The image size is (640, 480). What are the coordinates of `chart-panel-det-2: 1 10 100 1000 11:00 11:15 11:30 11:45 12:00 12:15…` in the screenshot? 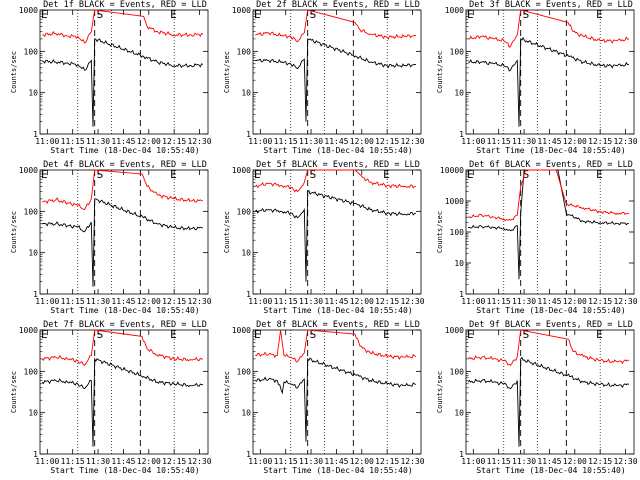 It's located at (319, 80).